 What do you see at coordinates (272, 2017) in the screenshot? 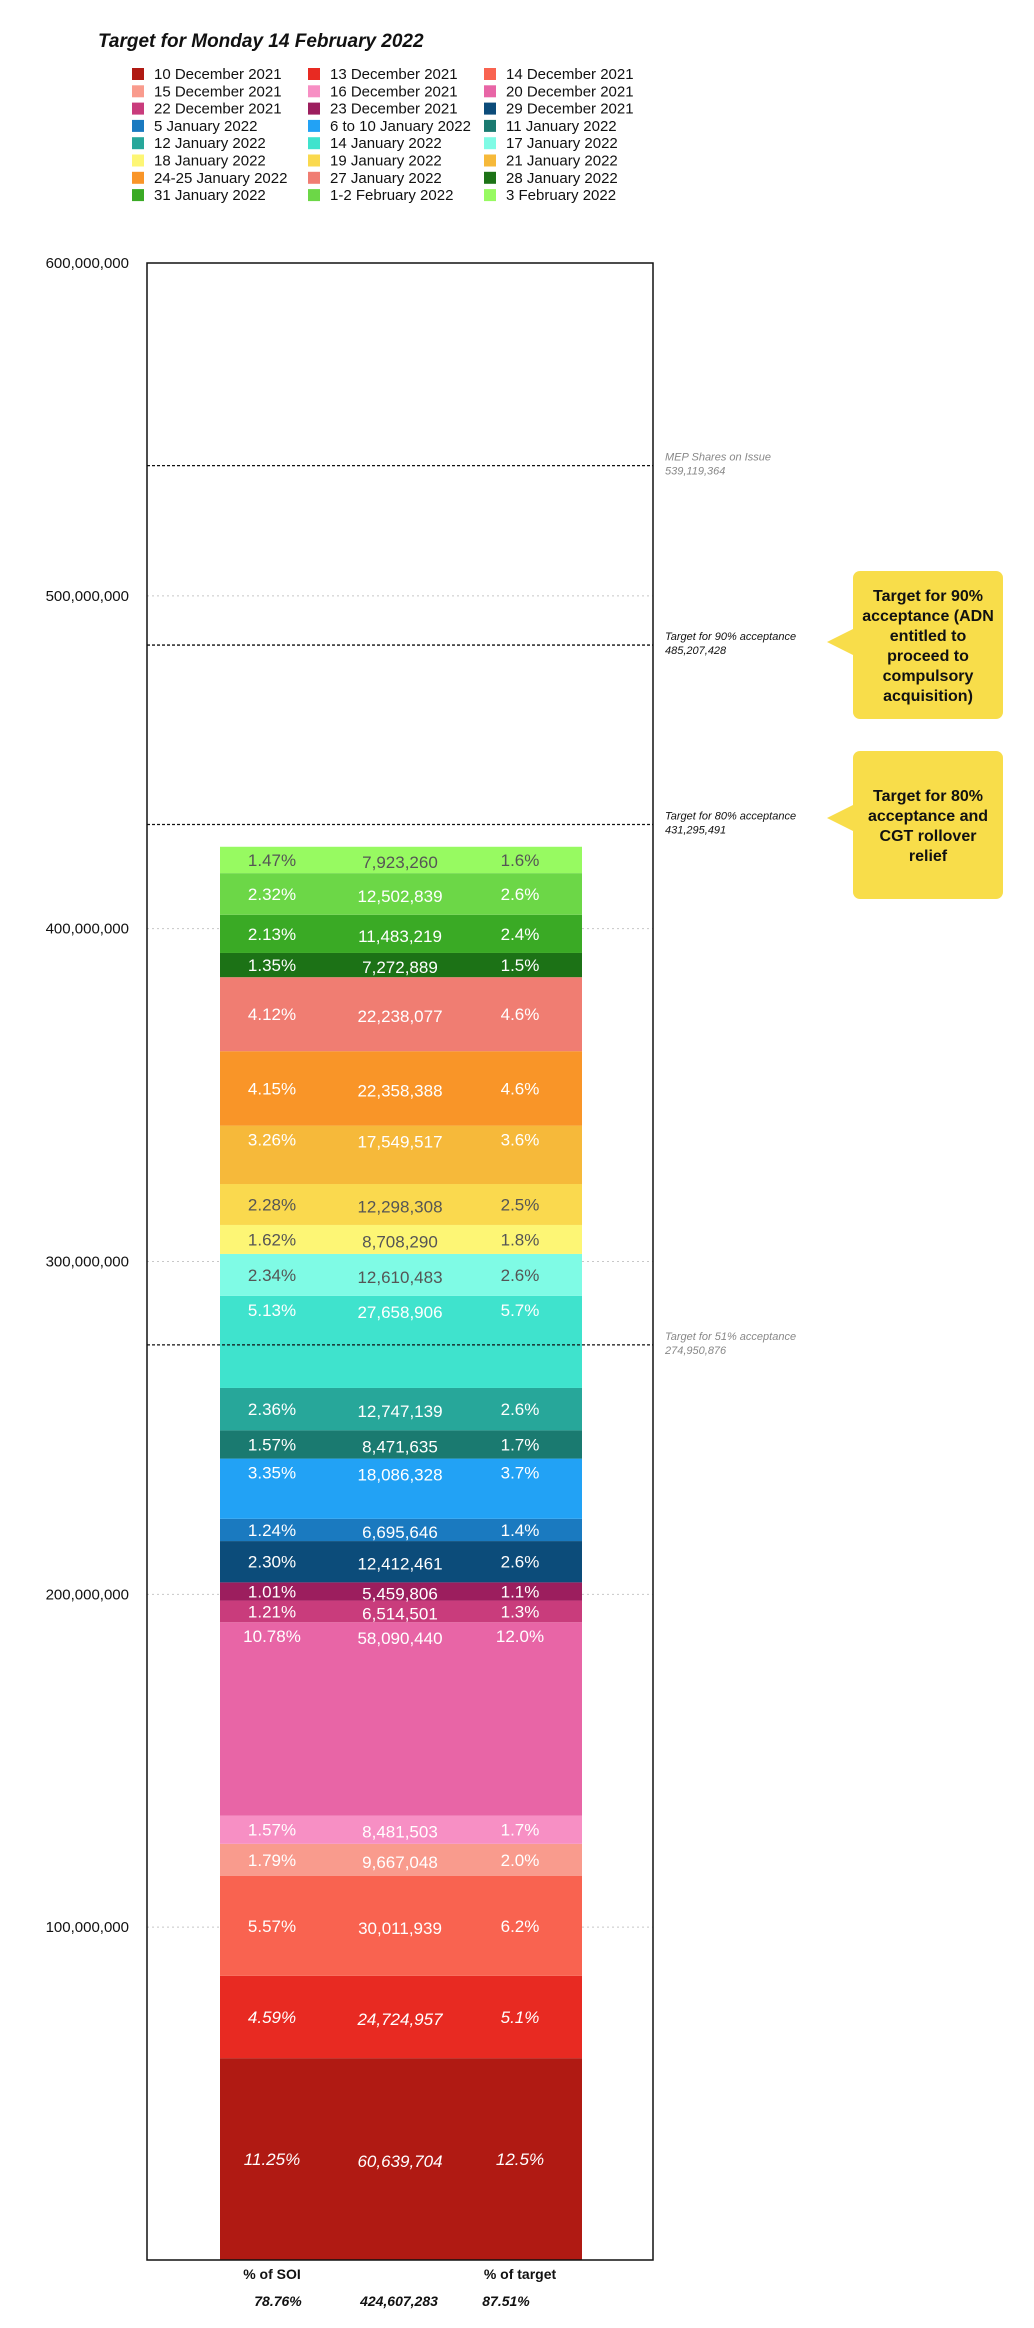
I see `segment-pct-soi-label: 4.59%` at bounding box center [272, 2017].